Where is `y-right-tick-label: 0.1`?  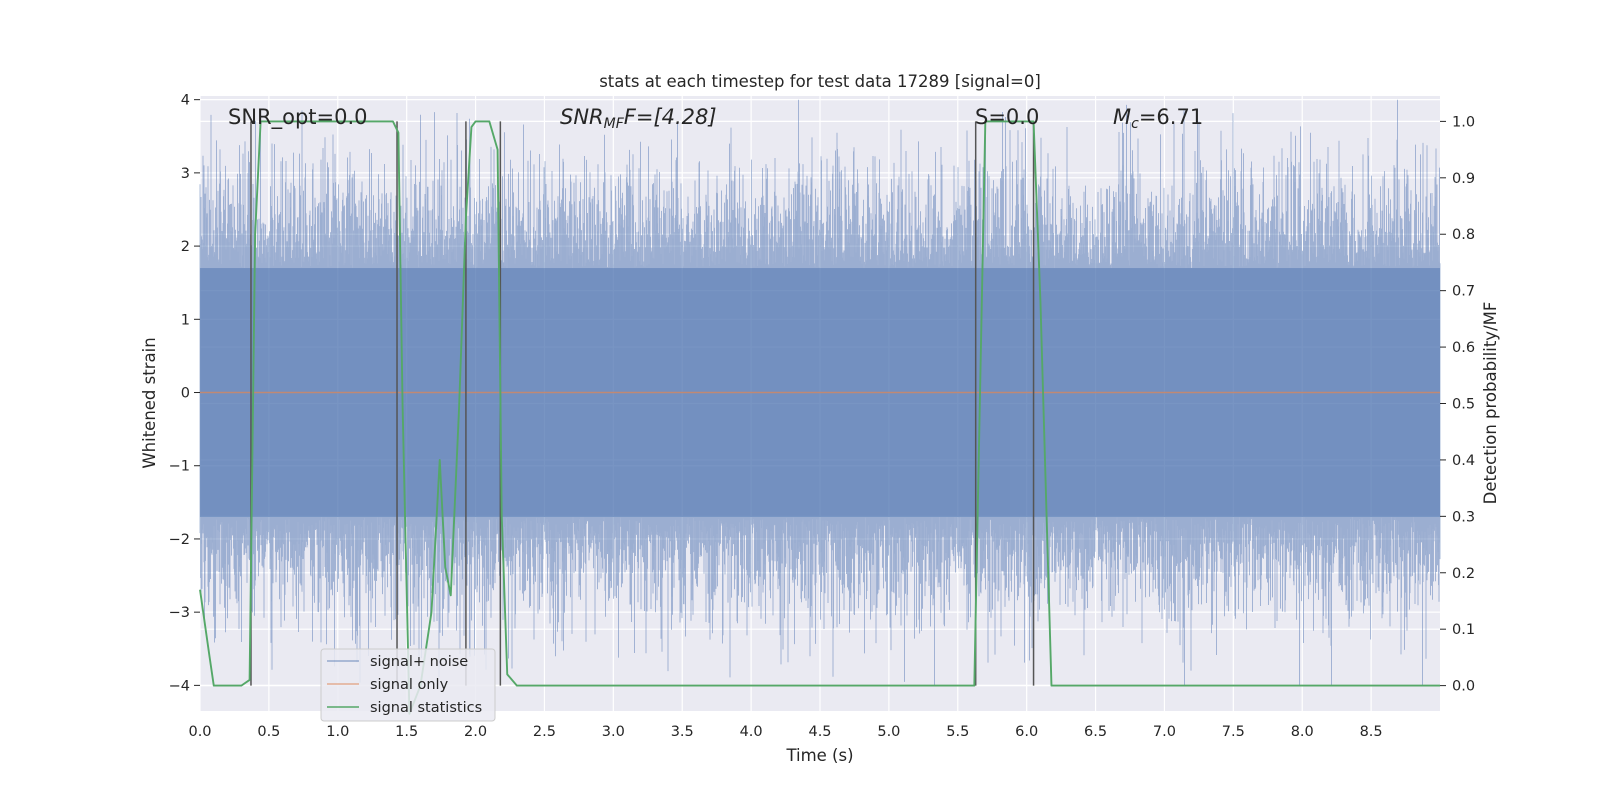 y-right-tick-label: 0.1 is located at coordinates (1463, 630).